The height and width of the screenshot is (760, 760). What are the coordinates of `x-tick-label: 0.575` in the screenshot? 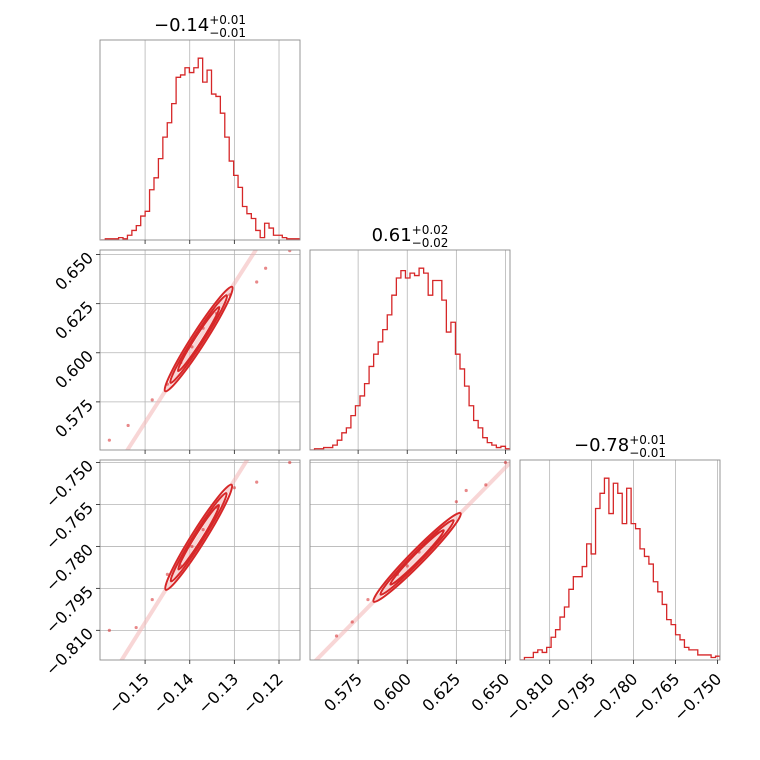 It's located at (343, 692).